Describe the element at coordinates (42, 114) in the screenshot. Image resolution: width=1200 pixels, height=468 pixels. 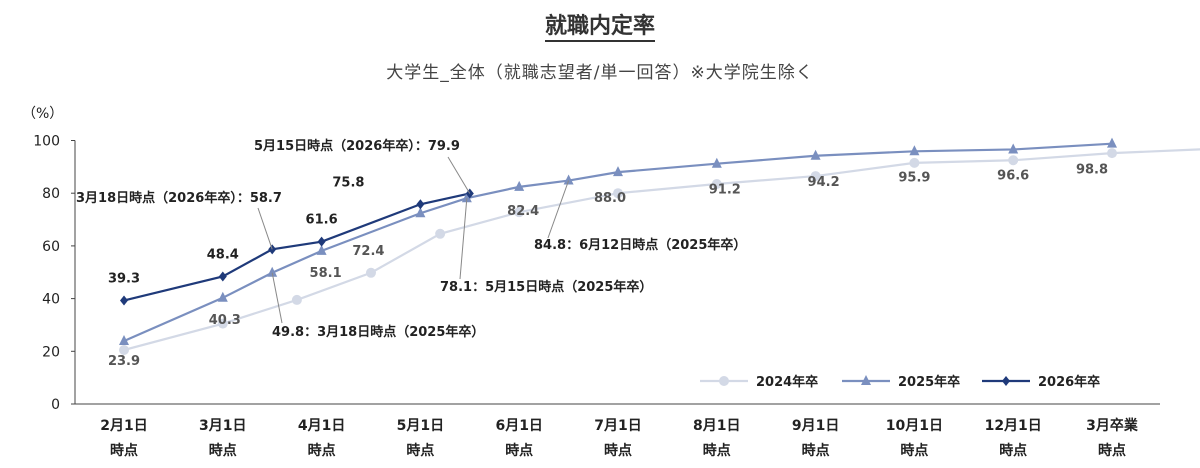
I see `y-axis-label: （%）` at that location.